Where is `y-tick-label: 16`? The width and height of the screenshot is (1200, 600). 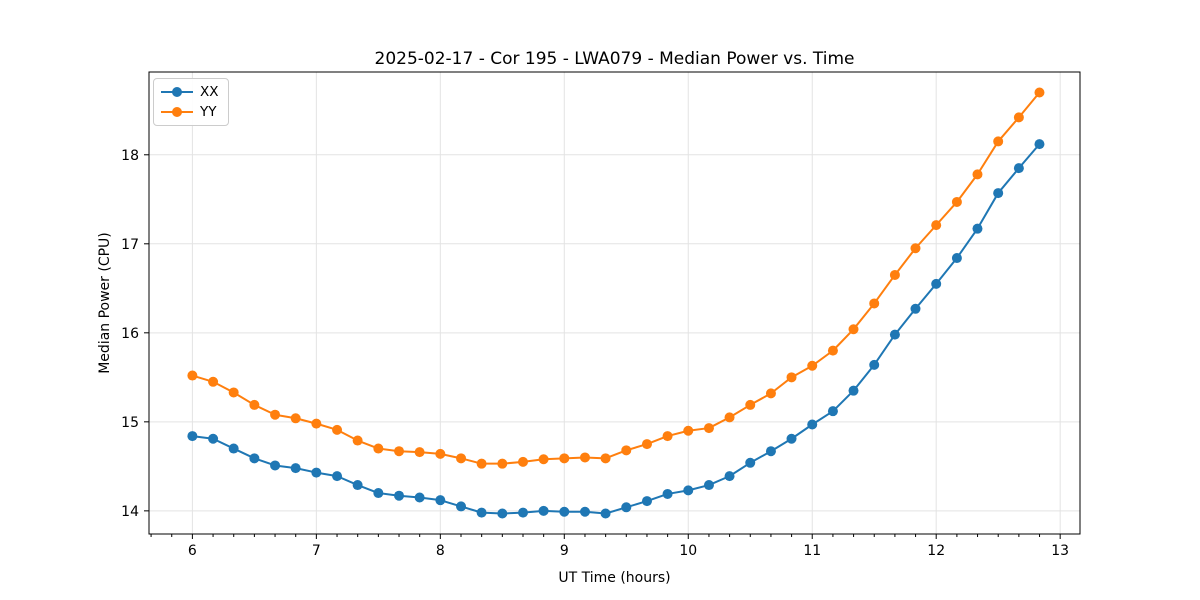 y-tick-label: 16 is located at coordinates (130, 334).